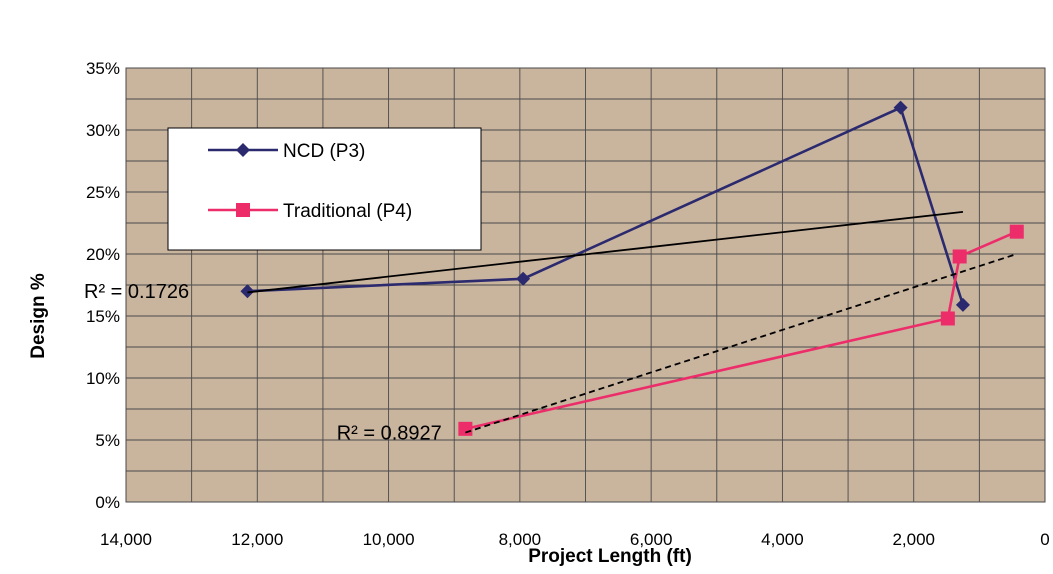 This screenshot has height=574, width=1053. Describe the element at coordinates (257, 539) in the screenshot. I see `x-tick-label: 12,000` at that location.